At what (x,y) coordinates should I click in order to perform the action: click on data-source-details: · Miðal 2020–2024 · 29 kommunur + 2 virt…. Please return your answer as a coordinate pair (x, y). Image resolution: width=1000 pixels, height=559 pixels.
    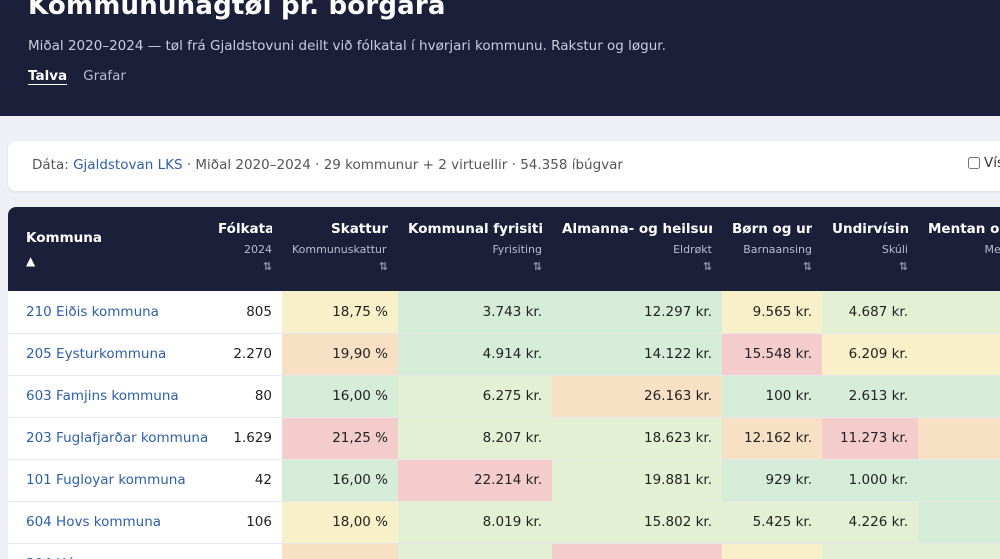
    Looking at the image, I should click on (402, 165).